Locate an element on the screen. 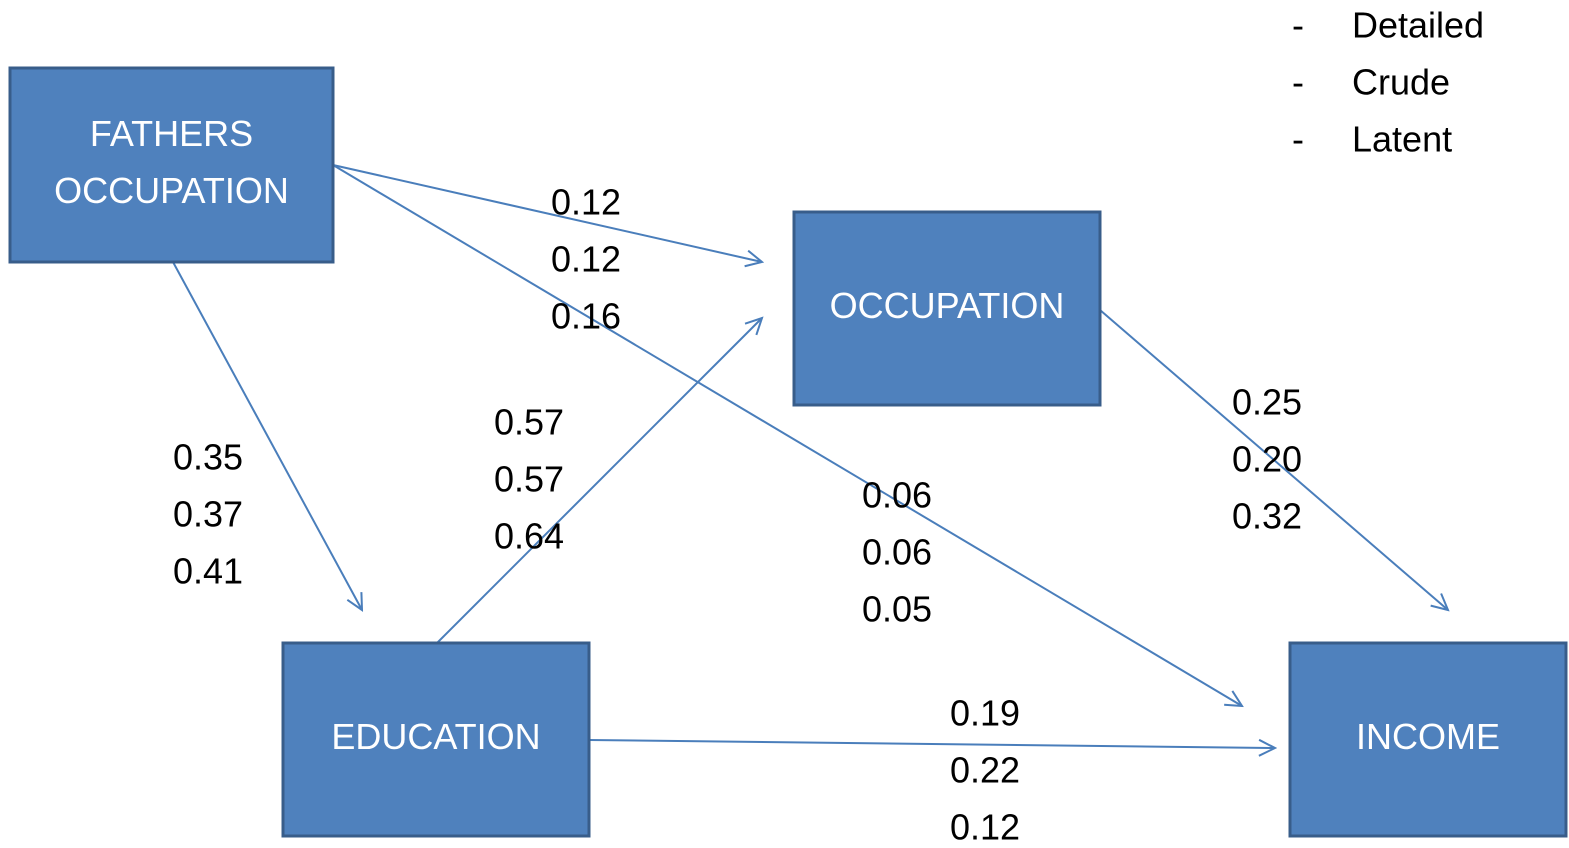 The width and height of the screenshot is (1569, 848). coefficient-label: 0.64 is located at coordinates (529, 536).